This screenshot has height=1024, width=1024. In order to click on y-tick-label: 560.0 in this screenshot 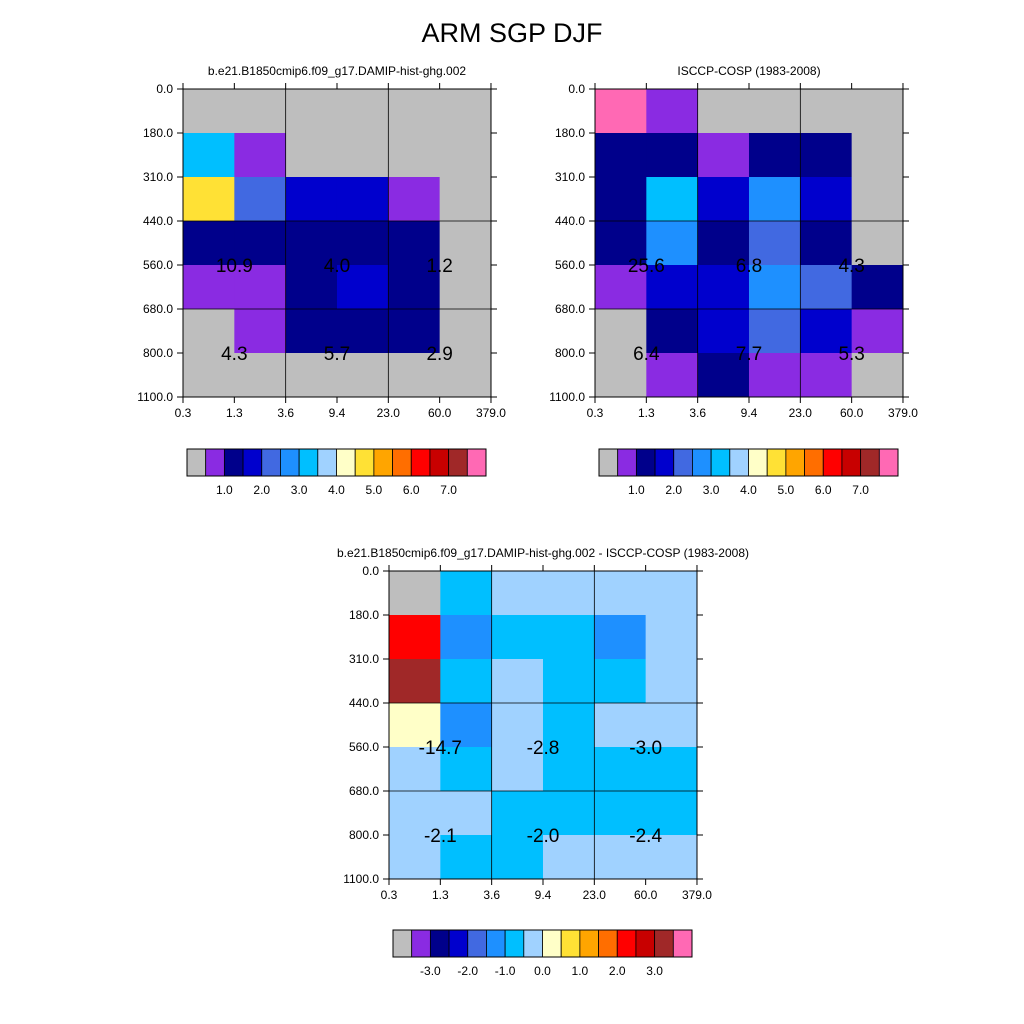, I will do `click(570, 265)`.